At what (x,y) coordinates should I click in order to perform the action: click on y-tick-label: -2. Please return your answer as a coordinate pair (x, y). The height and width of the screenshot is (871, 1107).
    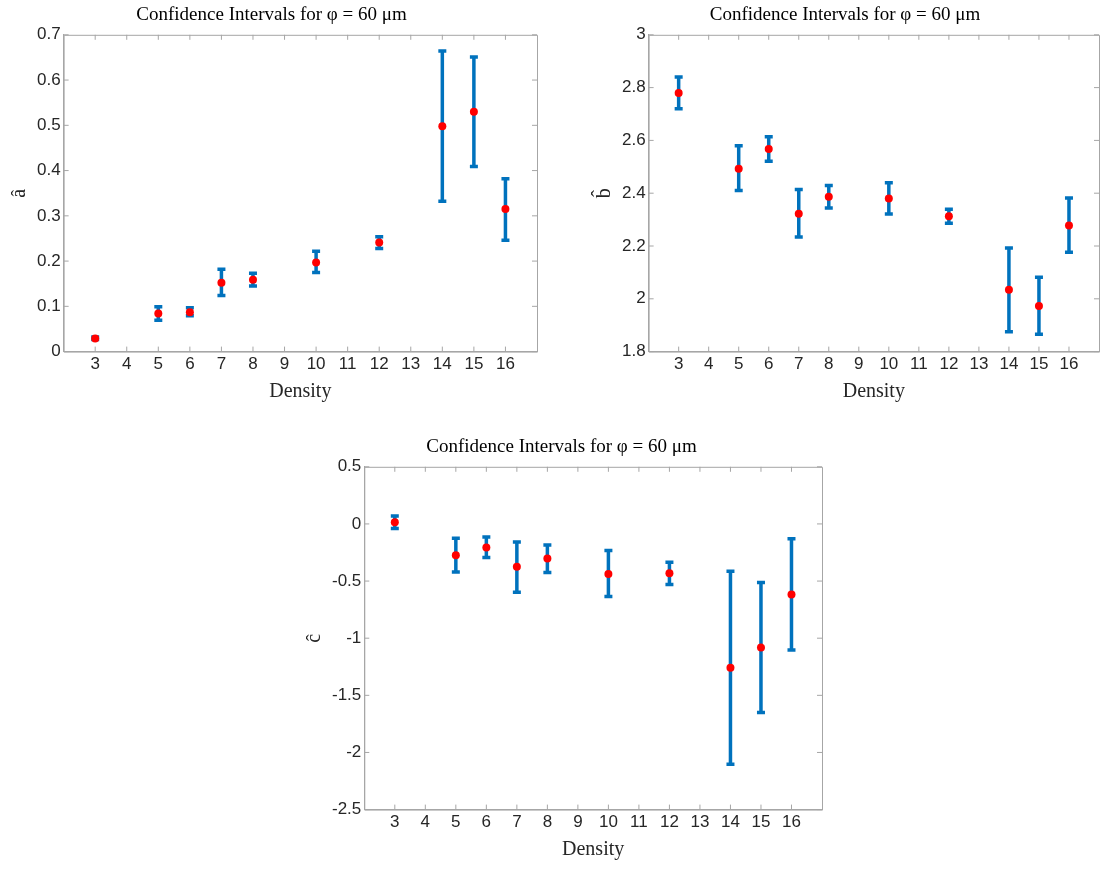
    Looking at the image, I should click on (354, 752).